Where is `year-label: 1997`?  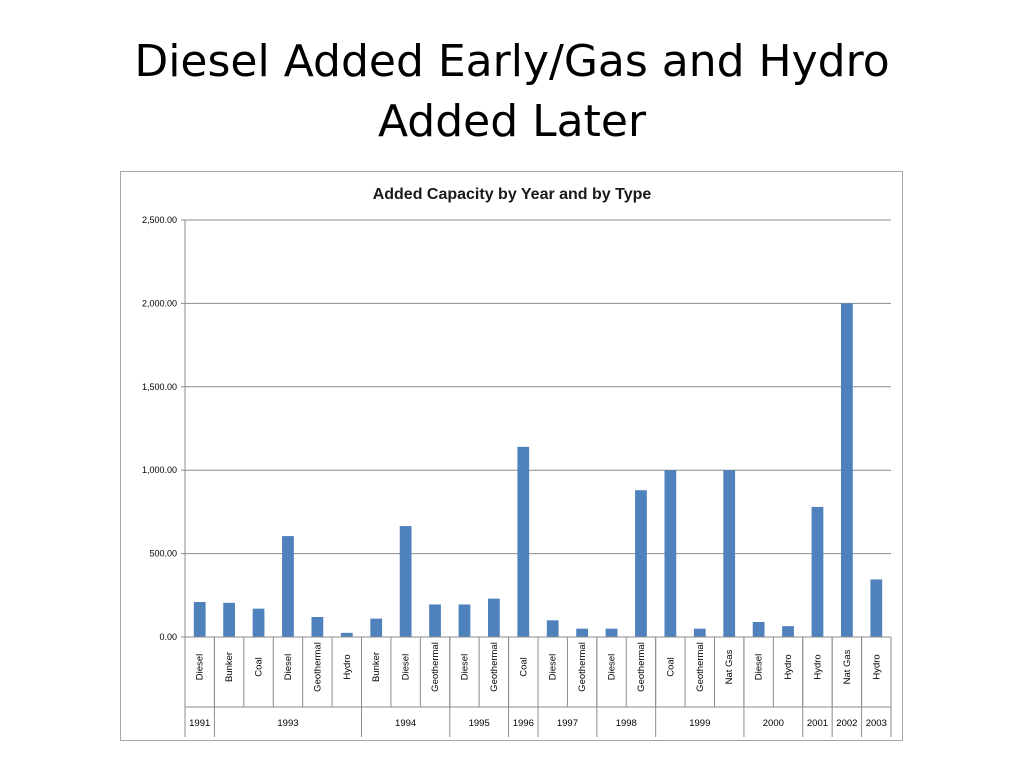 year-label: 1997 is located at coordinates (567, 723).